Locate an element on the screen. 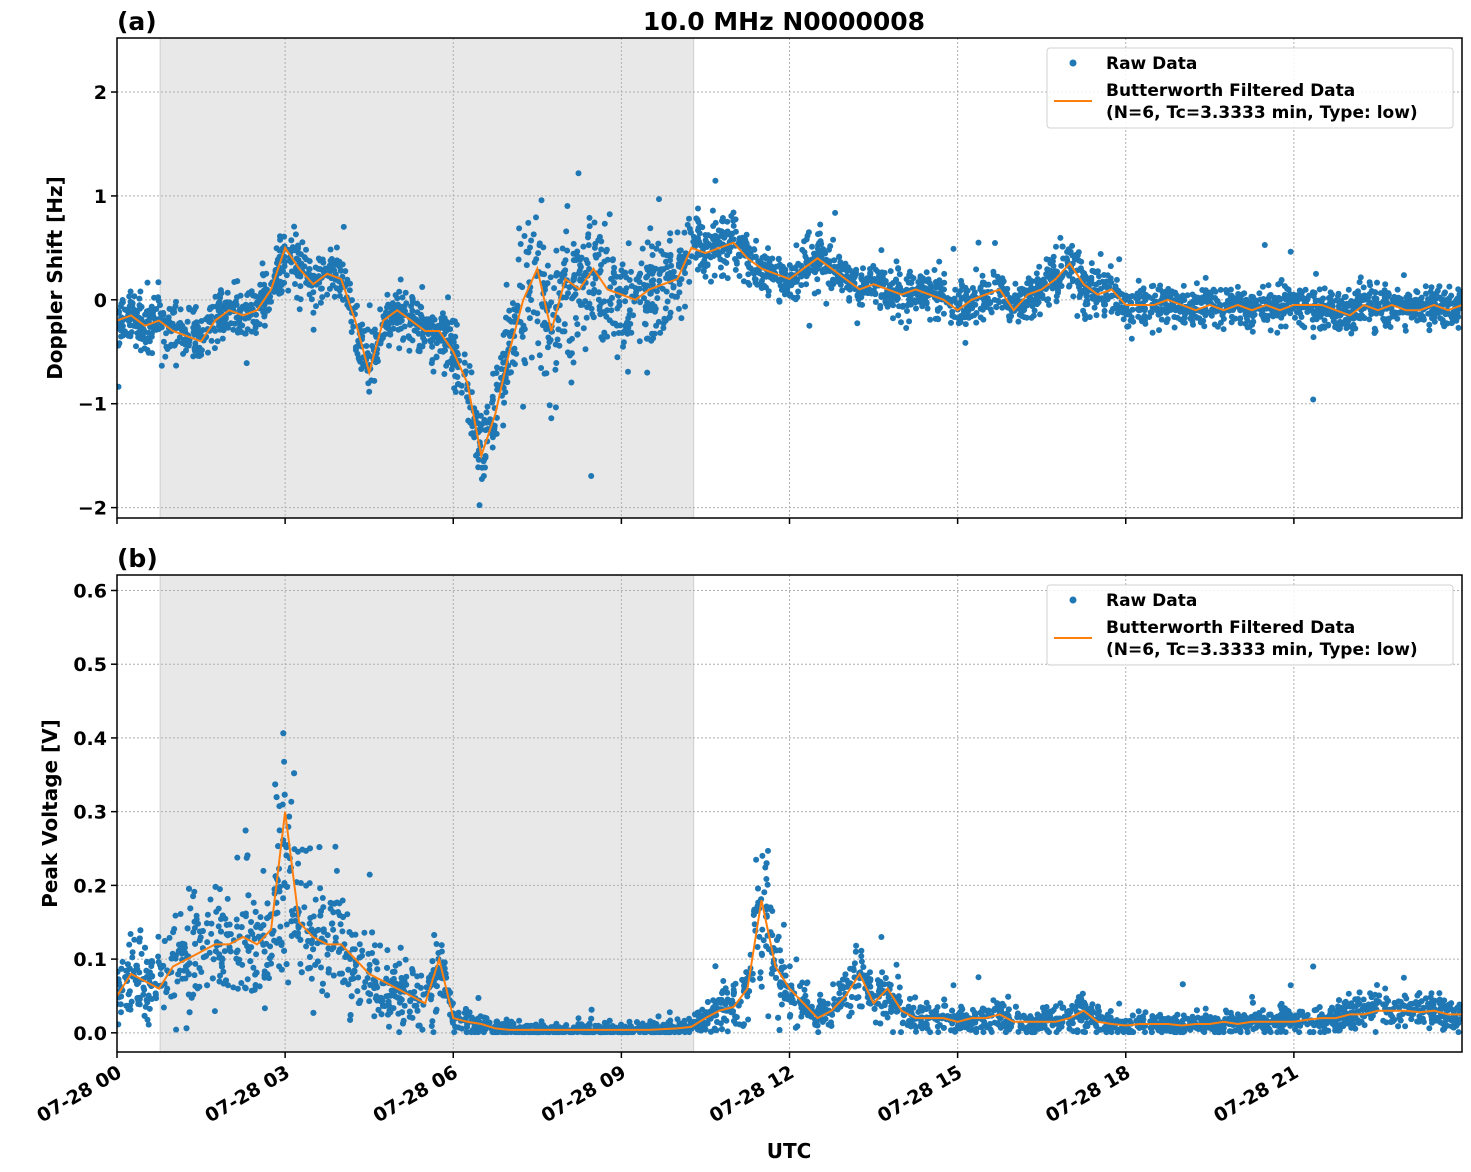  x-tick-label: 07-28 18 is located at coordinates (1088, 1094).